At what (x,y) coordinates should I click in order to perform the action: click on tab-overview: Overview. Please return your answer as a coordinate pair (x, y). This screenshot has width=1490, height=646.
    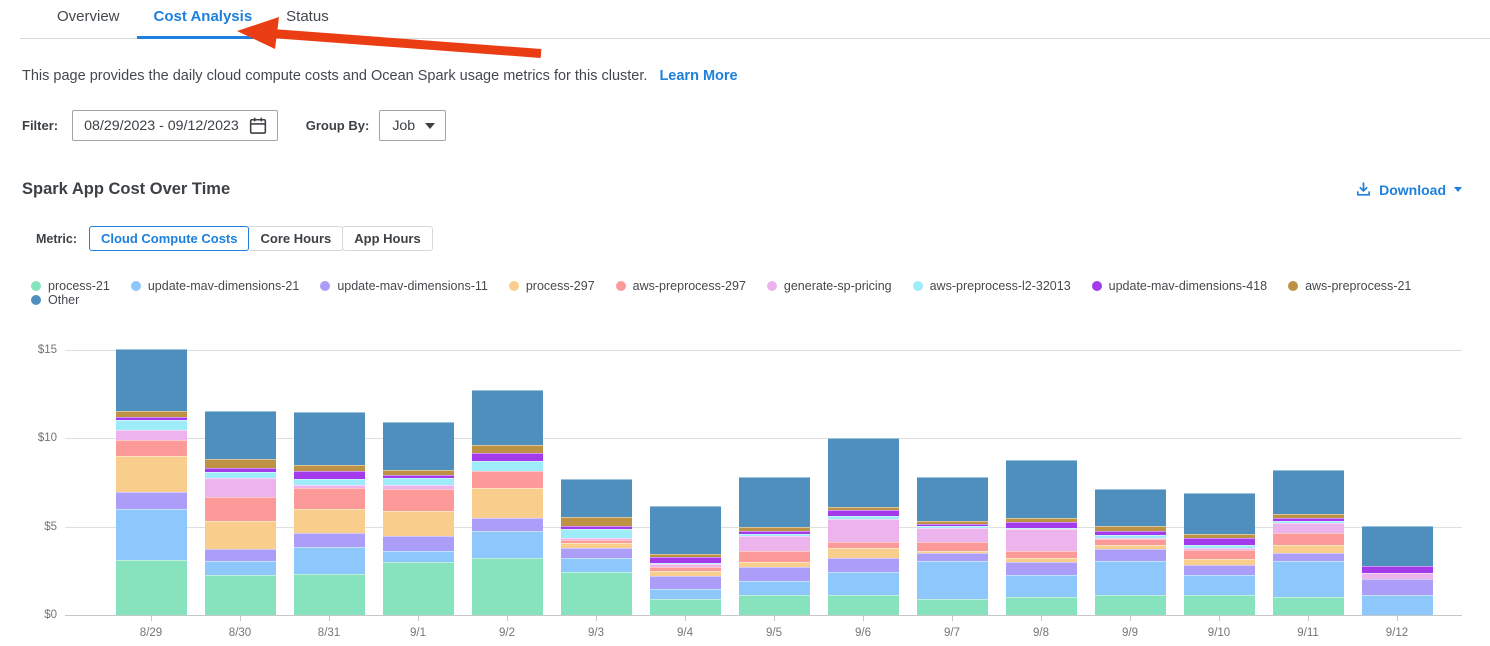
    Looking at the image, I should click on (88, 16).